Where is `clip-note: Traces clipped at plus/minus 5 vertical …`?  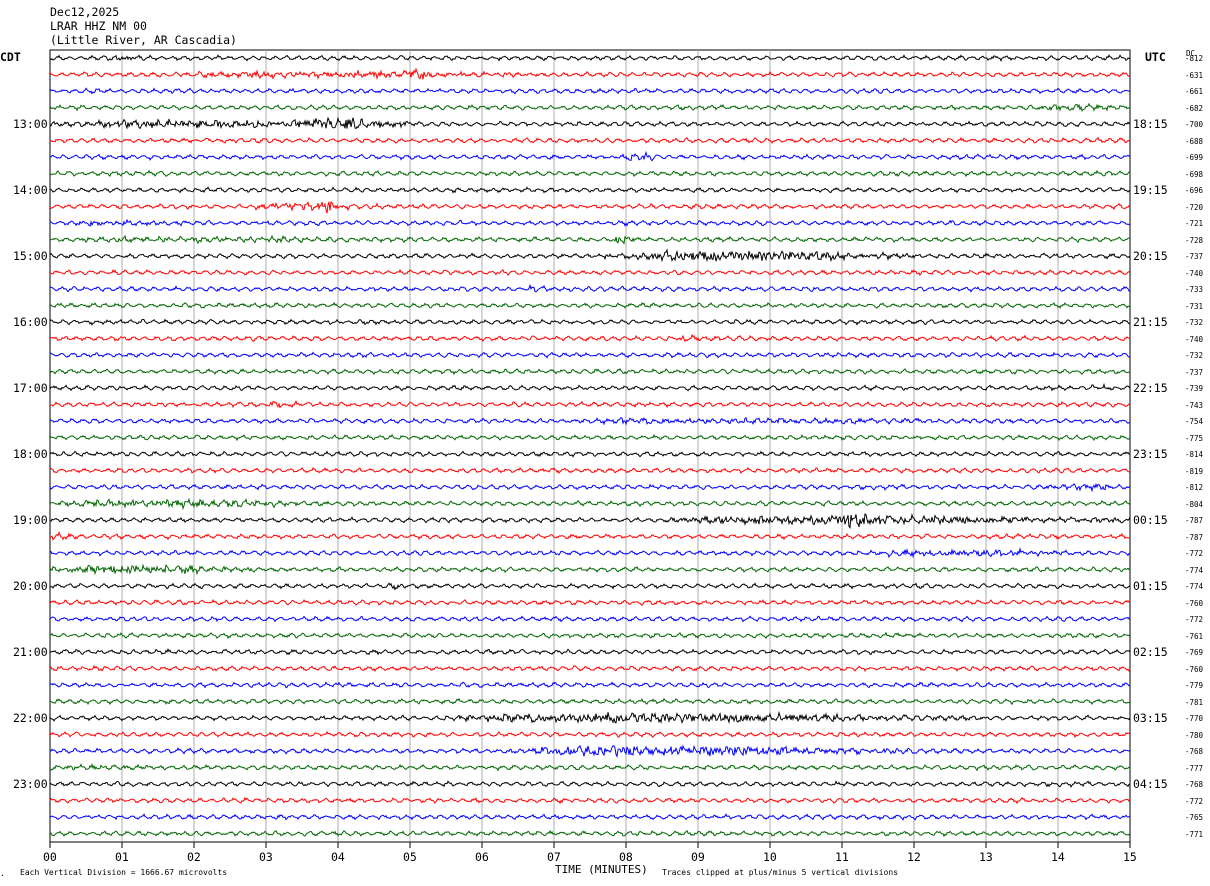
clip-note: Traces clipped at plus/minus 5 vertical … is located at coordinates (780, 872).